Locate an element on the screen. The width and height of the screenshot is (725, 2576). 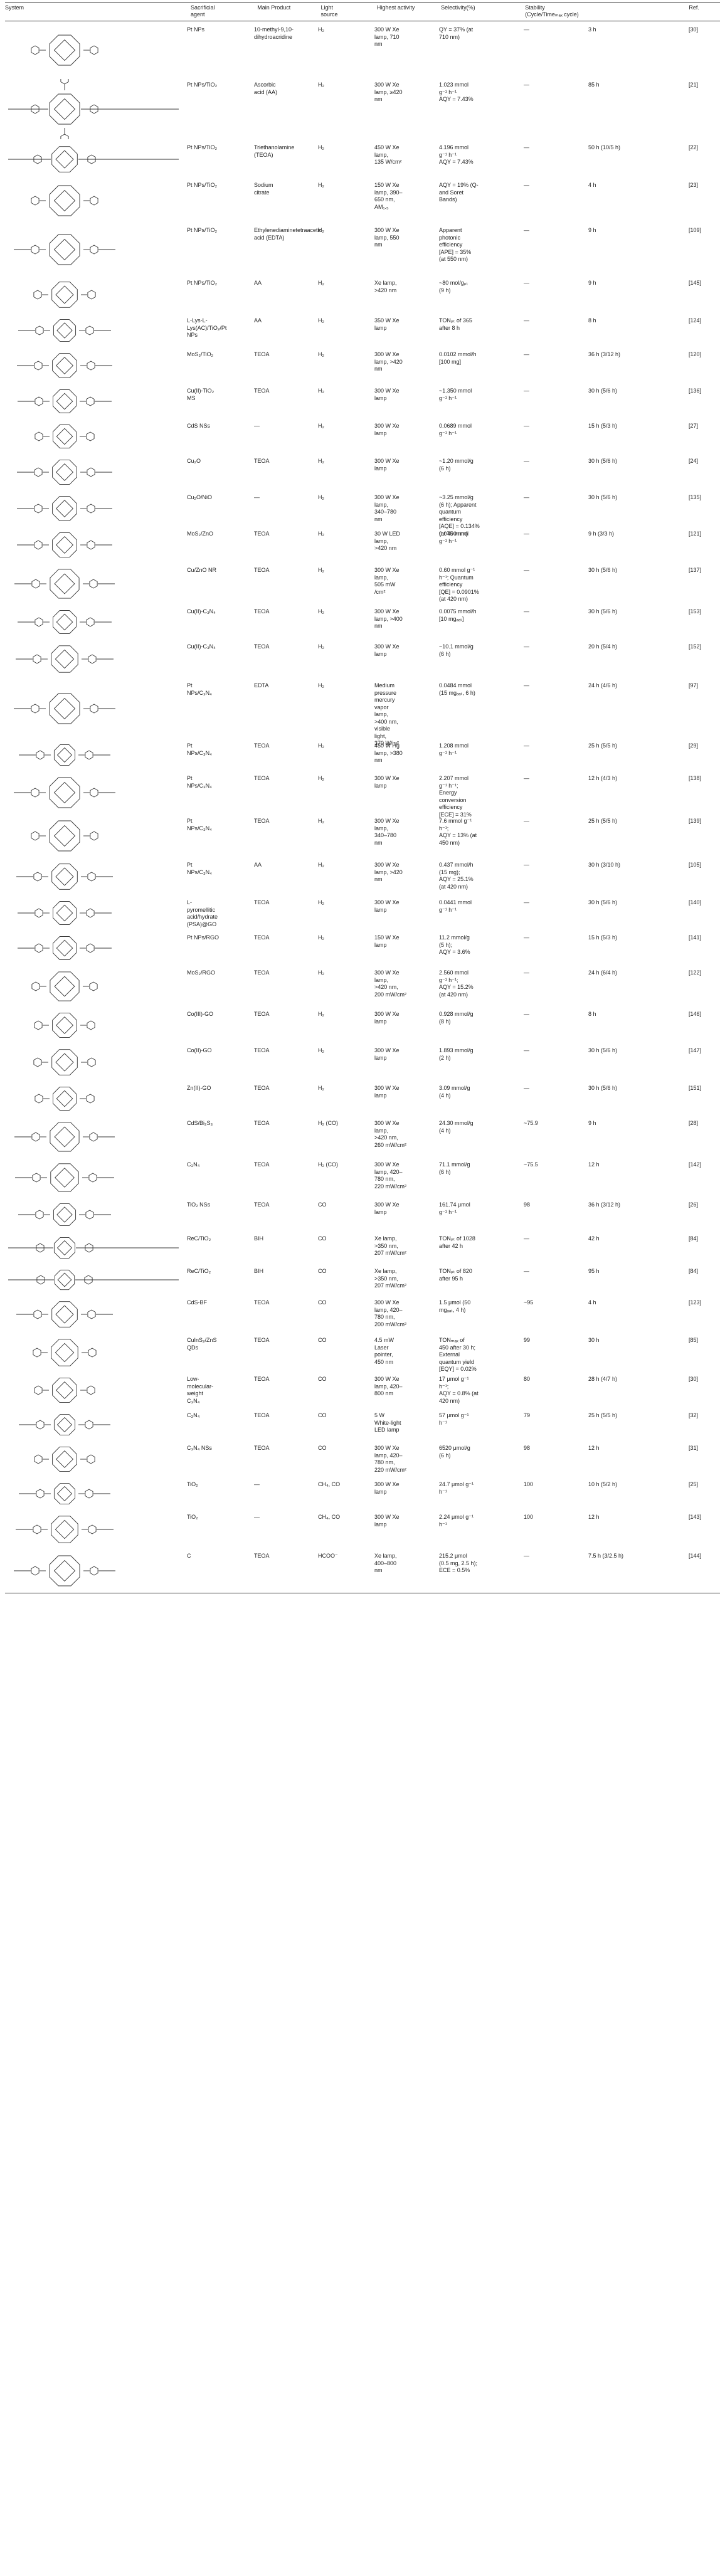
ref-cell: [21] is located at coordinates (694, 85).